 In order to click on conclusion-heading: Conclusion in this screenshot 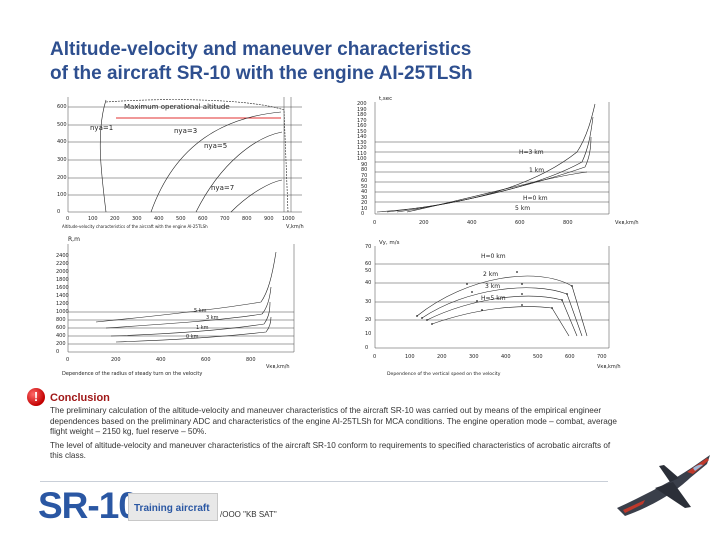, I will do `click(80, 398)`.